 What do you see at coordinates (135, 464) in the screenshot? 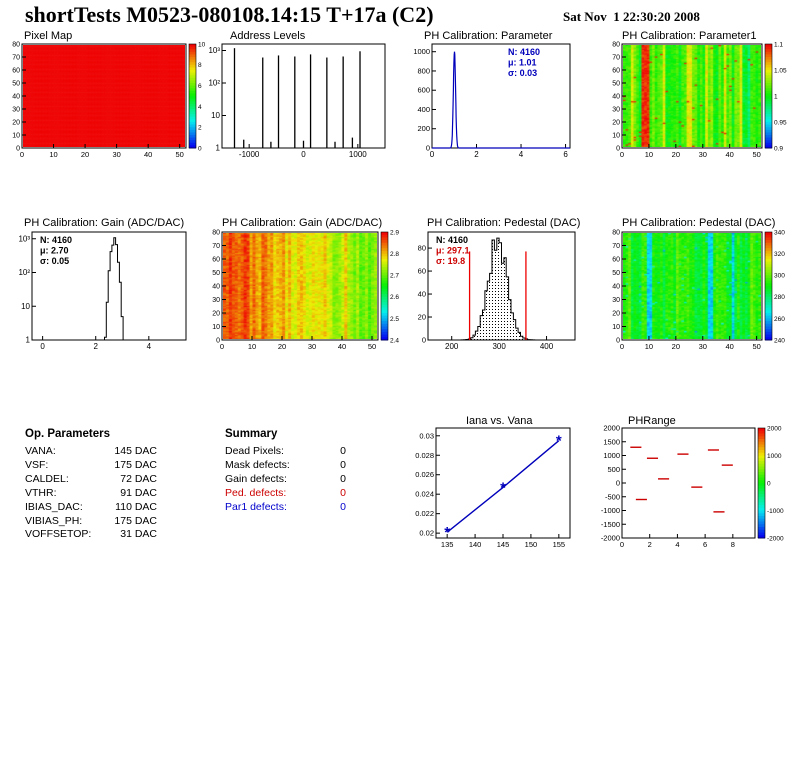
I see `param-value: 175 DAC` at bounding box center [135, 464].